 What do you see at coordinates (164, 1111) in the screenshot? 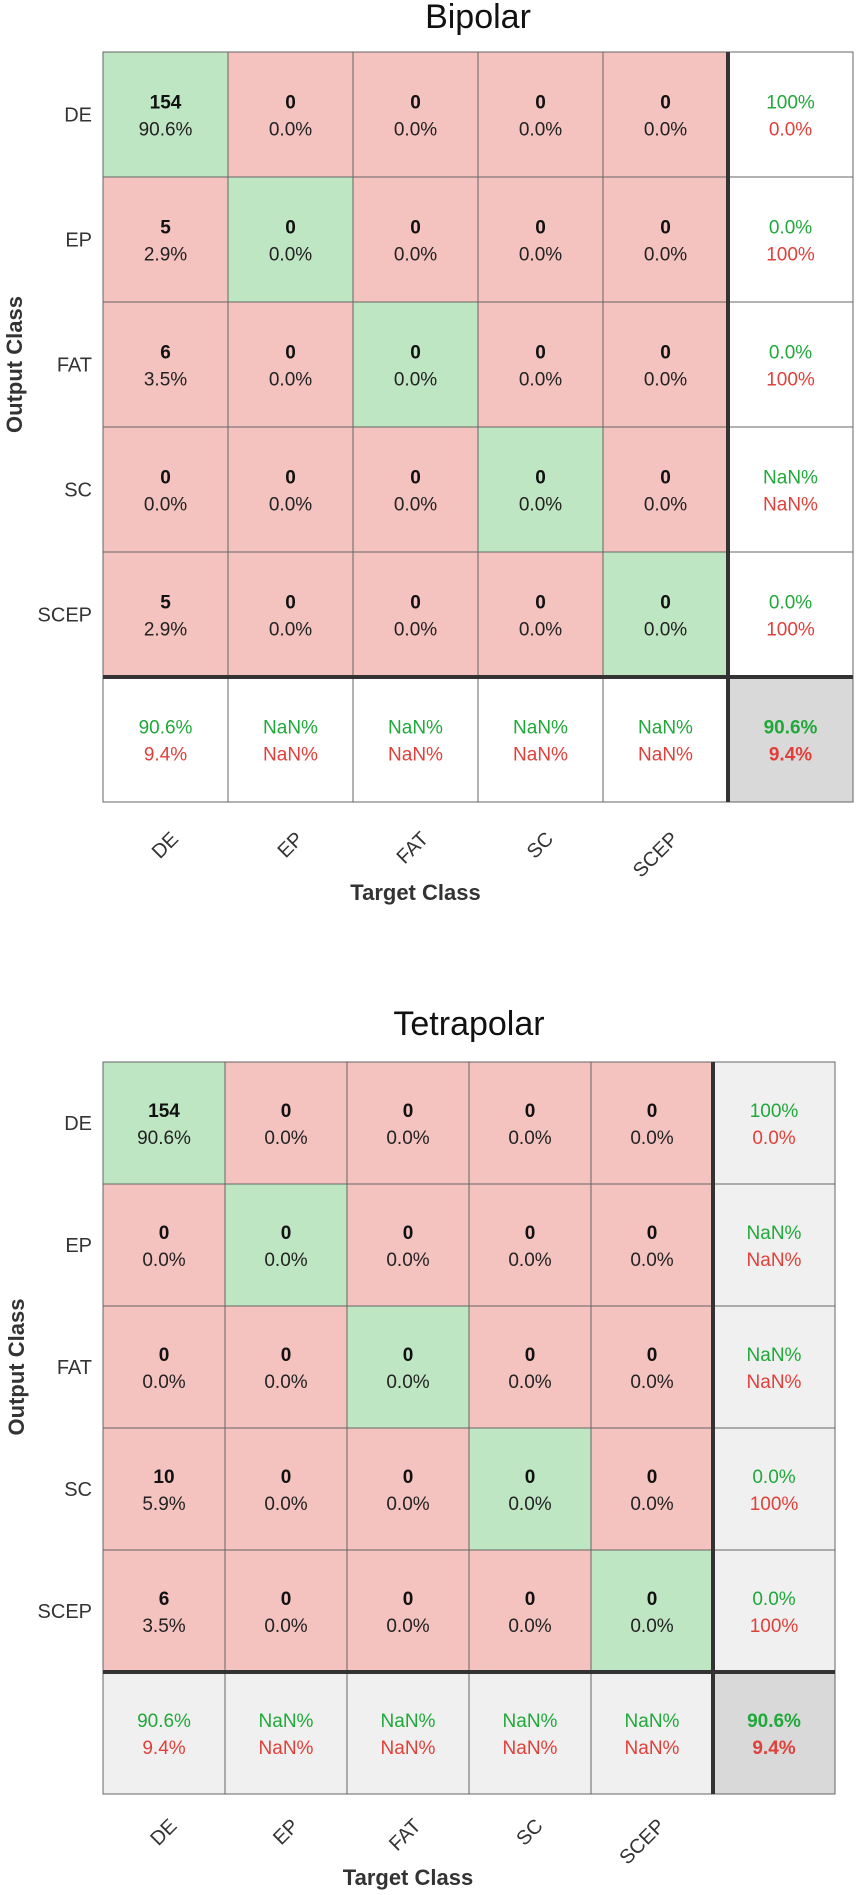
I see `cell-count: 154` at bounding box center [164, 1111].